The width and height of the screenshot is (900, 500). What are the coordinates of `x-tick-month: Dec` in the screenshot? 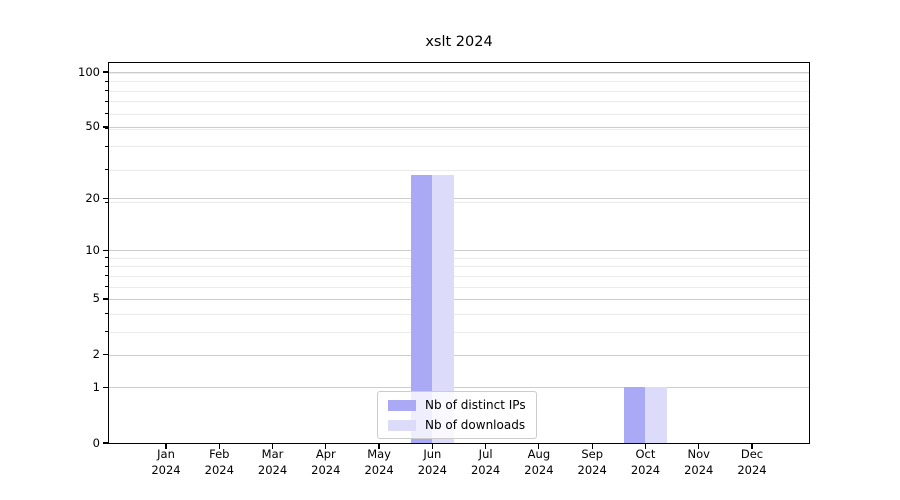 It's located at (752, 454).